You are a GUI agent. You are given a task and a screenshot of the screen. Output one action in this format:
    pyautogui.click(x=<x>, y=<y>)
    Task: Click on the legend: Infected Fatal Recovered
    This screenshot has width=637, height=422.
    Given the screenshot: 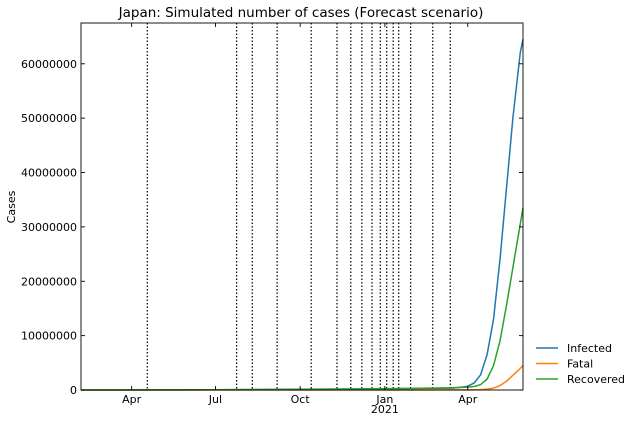 What is the action you would take?
    pyautogui.click(x=580, y=364)
    